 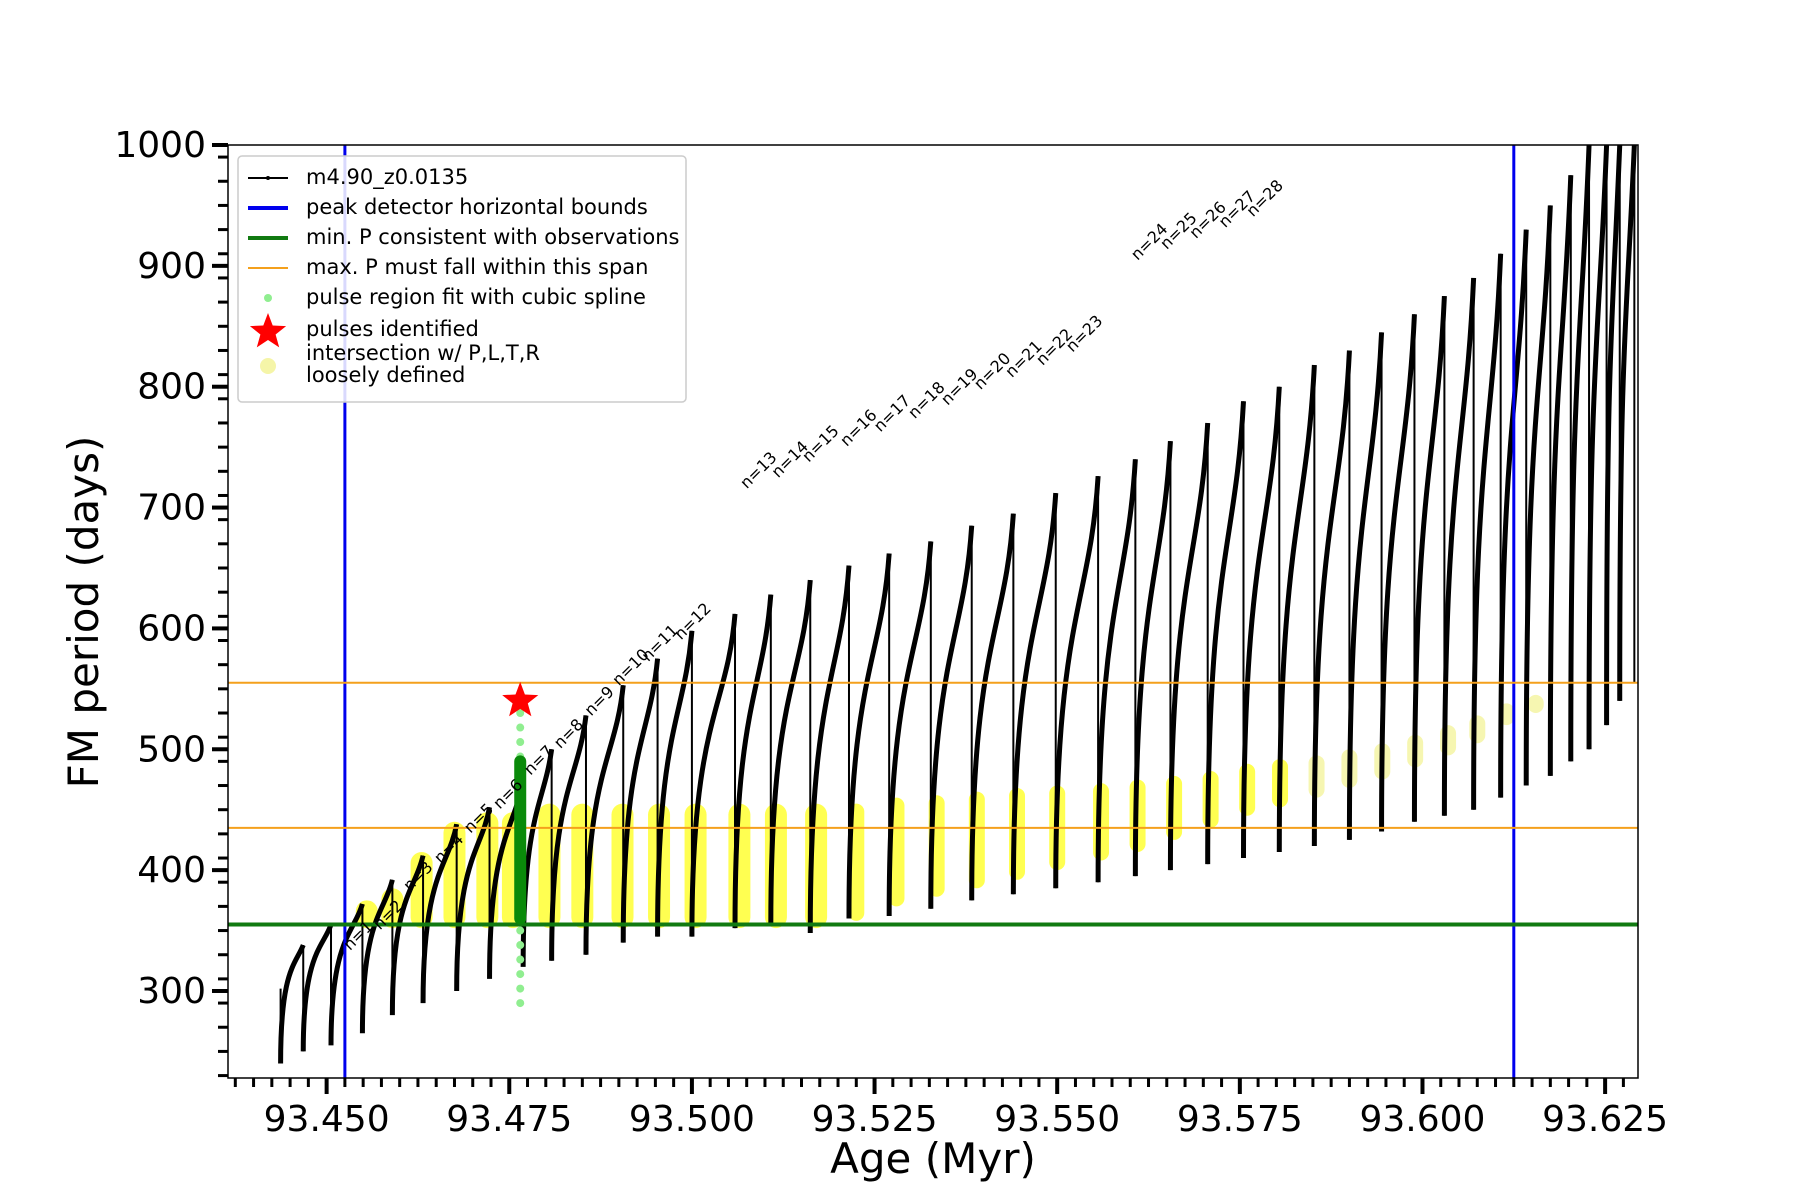 What do you see at coordinates (1422, 1119) in the screenshot?
I see `x-tick-label: 93.600` at bounding box center [1422, 1119].